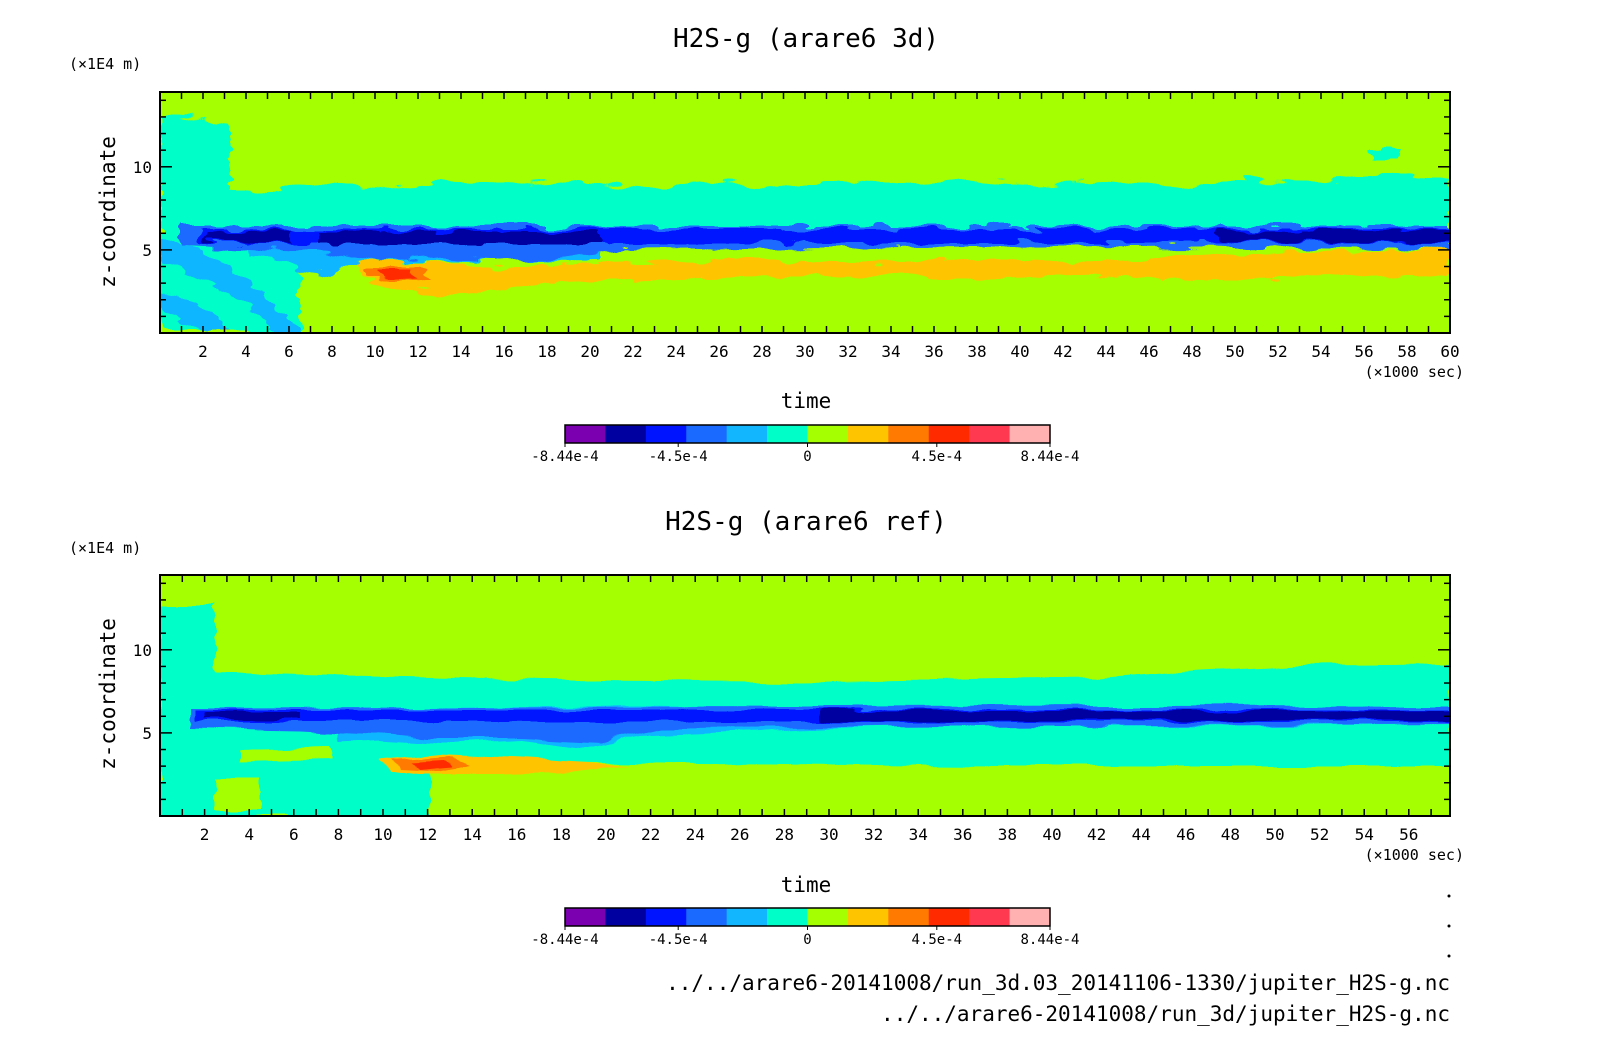 Image resolution: width=1604 pixels, height=1058 pixels. I want to click on x-tick-label: 28, so click(761, 351).